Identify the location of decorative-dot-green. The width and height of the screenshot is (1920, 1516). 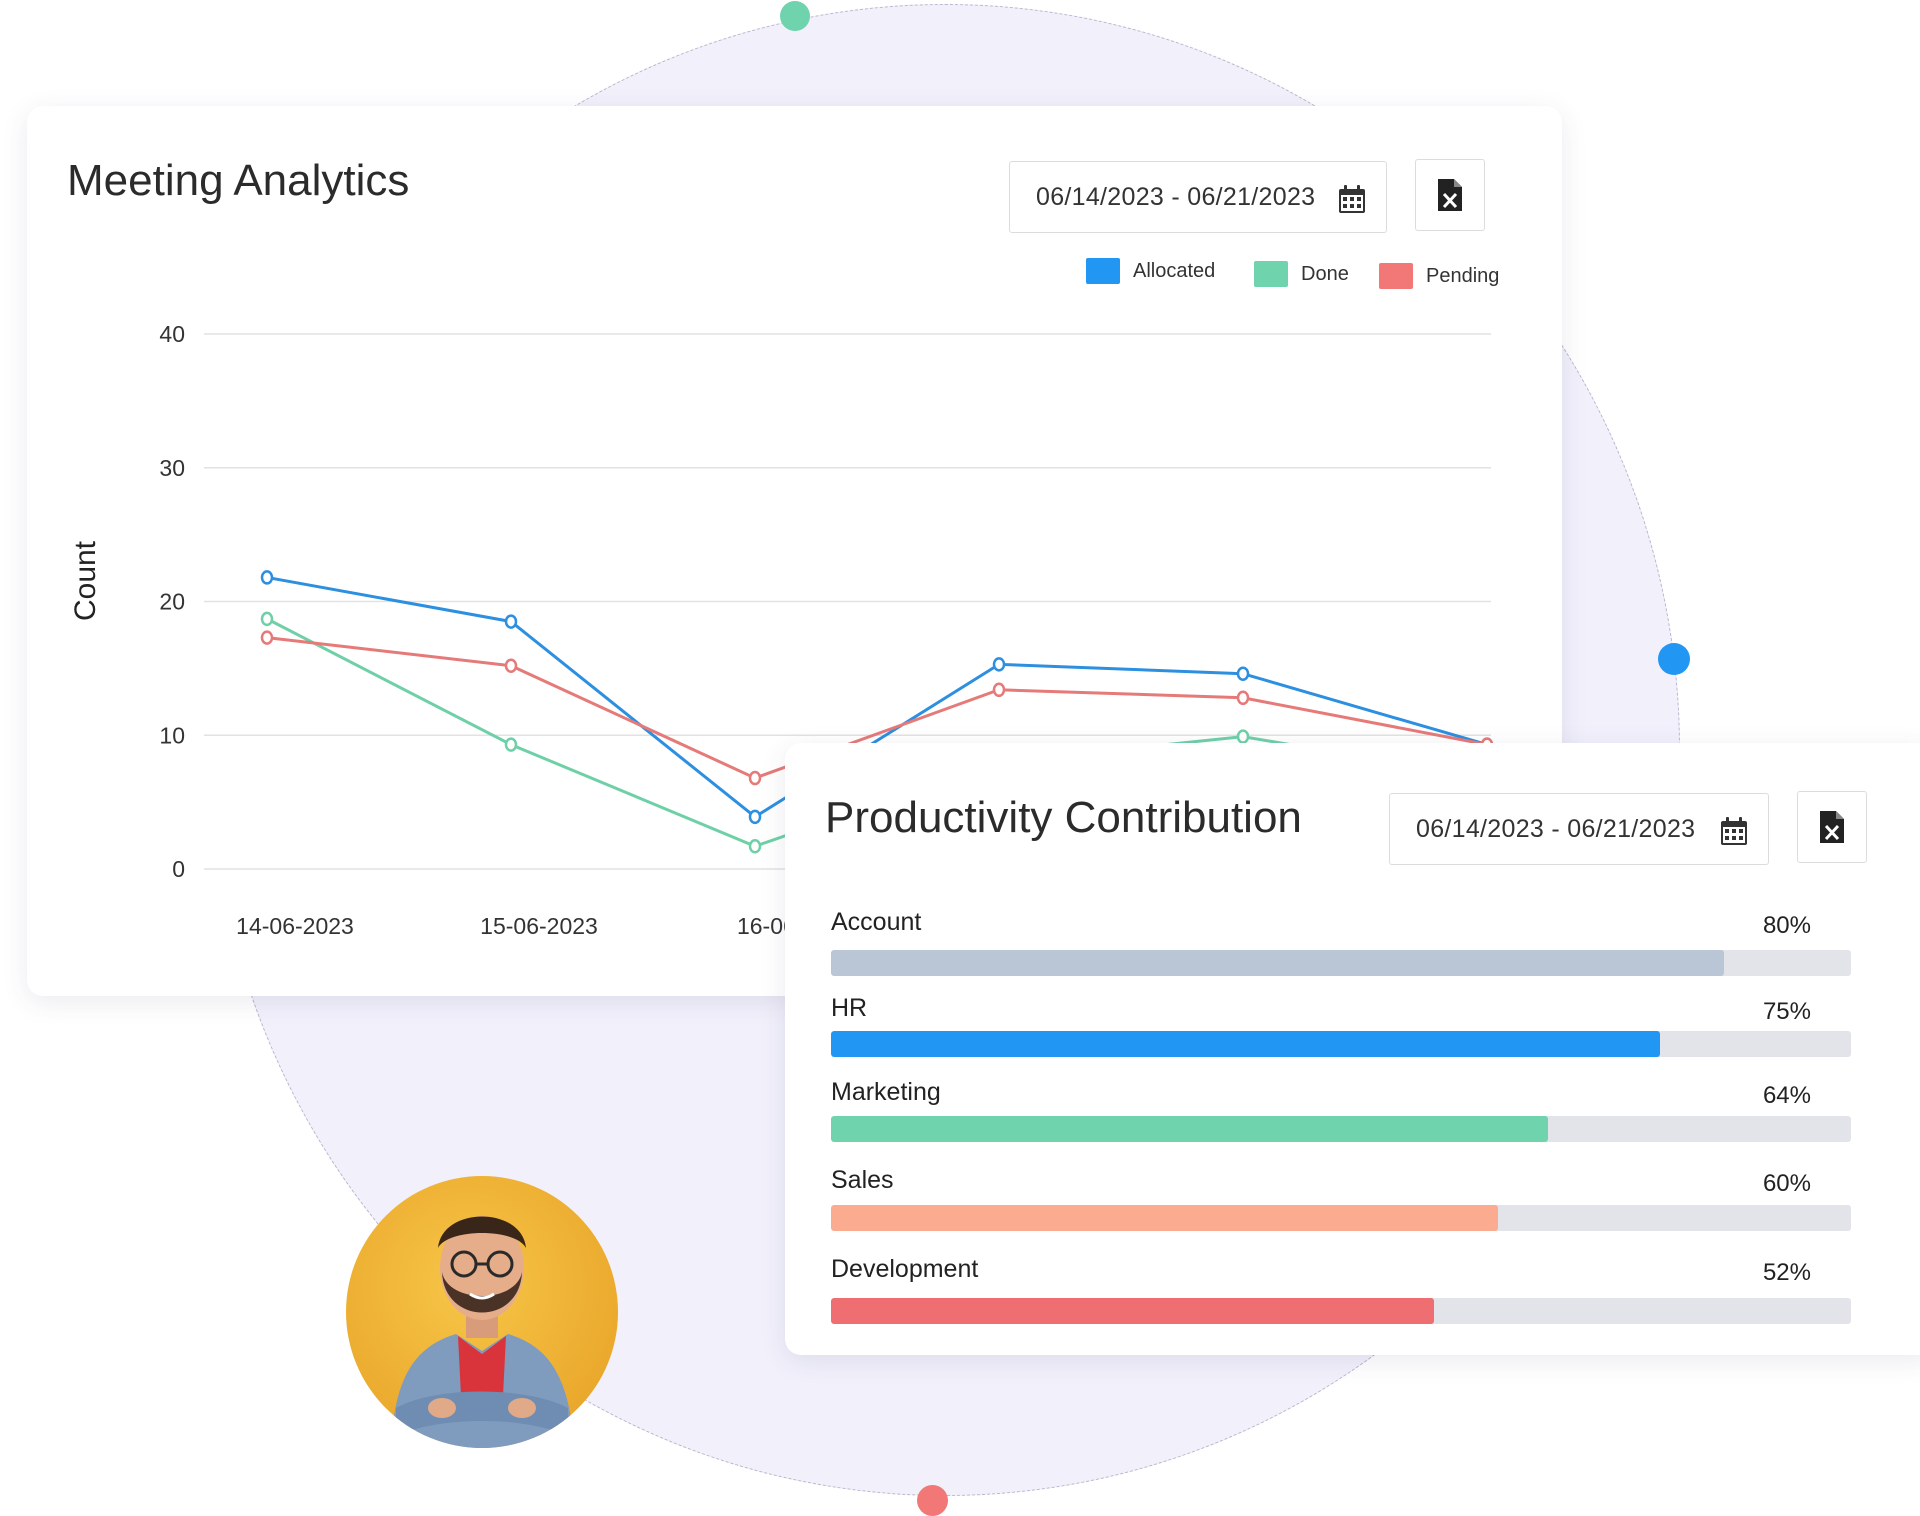
(795, 16).